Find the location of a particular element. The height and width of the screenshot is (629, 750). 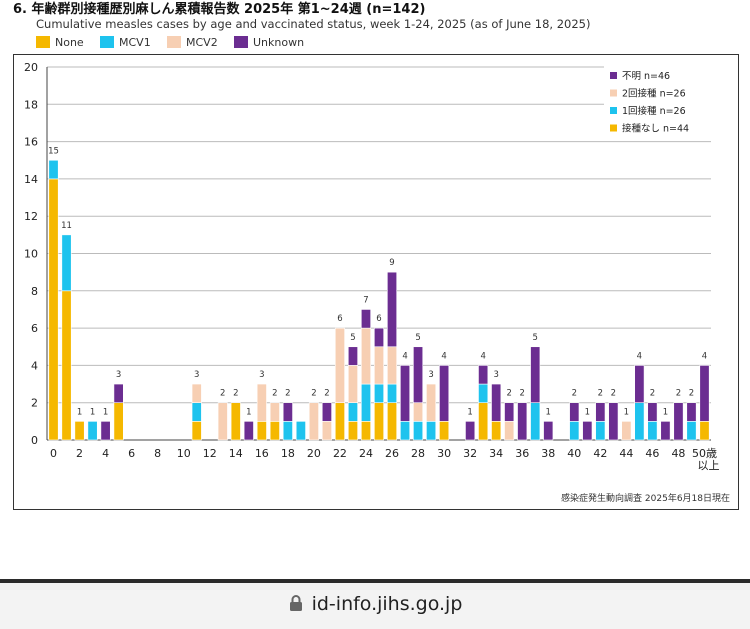

x-tick-label: 48 is located at coordinates (678, 453).